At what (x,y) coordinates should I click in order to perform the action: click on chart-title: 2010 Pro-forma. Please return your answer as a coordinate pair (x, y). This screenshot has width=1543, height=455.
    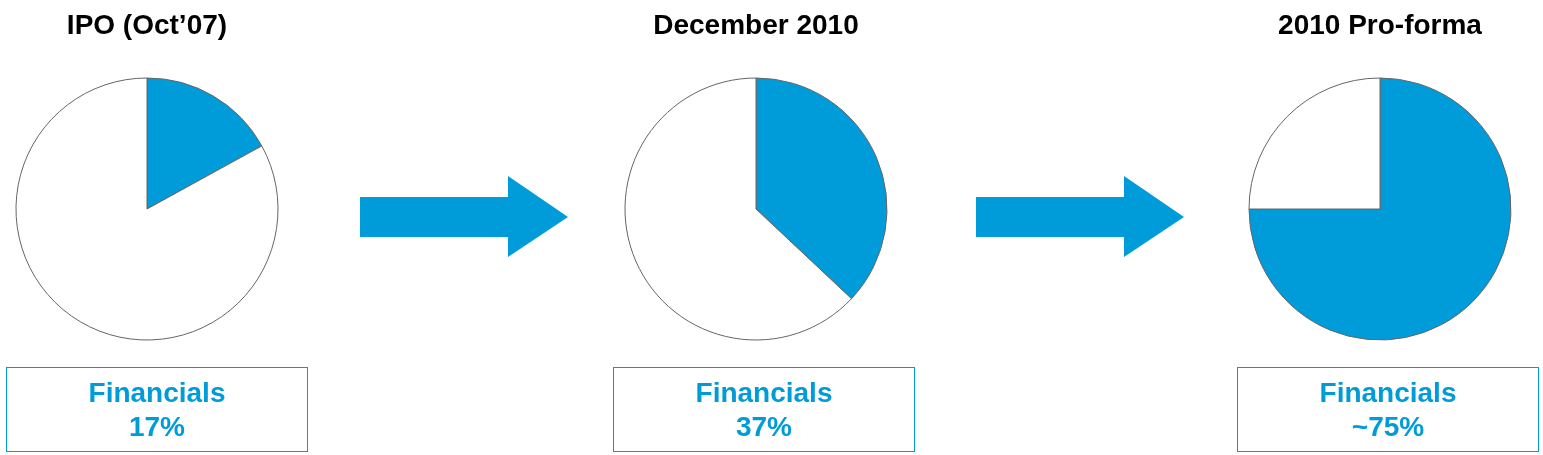
    Looking at the image, I should click on (1380, 25).